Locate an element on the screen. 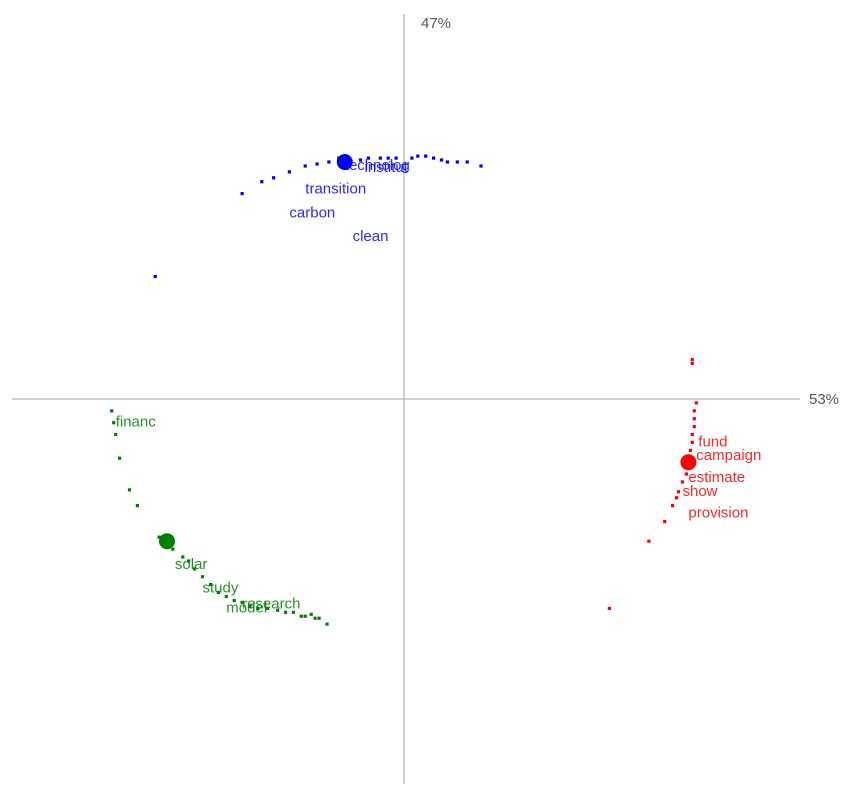  term-label: model is located at coordinates (246, 607).